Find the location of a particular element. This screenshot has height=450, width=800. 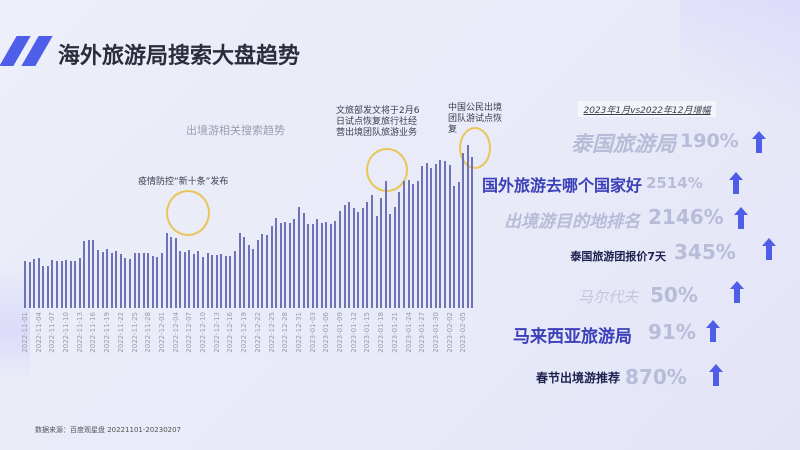

period-label-box is located at coordinates (647, 109).